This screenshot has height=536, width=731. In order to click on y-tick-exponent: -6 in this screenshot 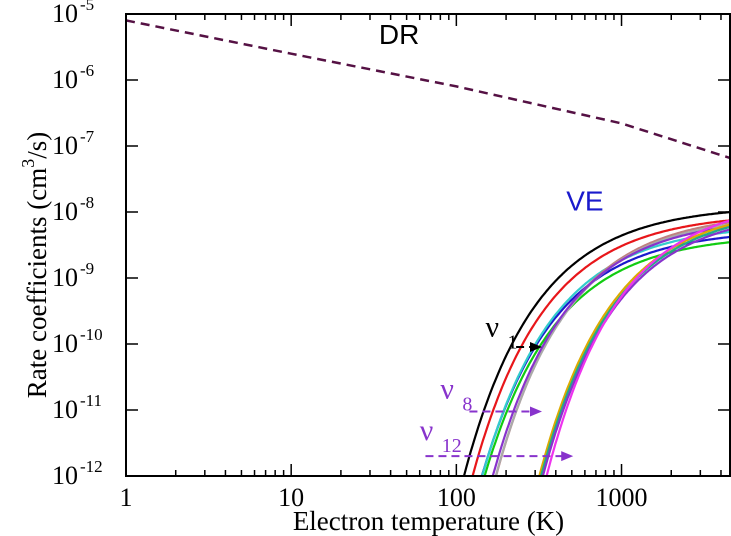, I will do `click(87, 70)`.